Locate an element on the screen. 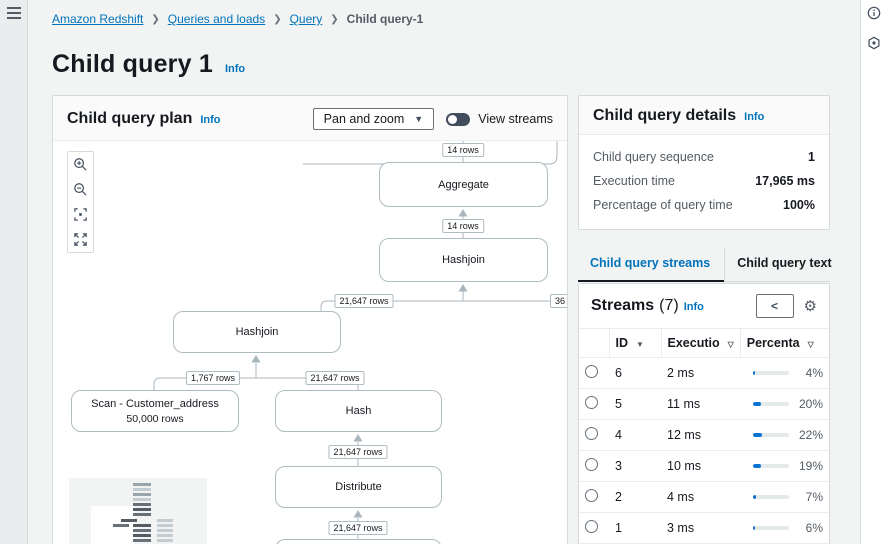 This screenshot has height=544, width=886. breadcrumb-amazon-redshift: Amazon Redshift is located at coordinates (98, 19).